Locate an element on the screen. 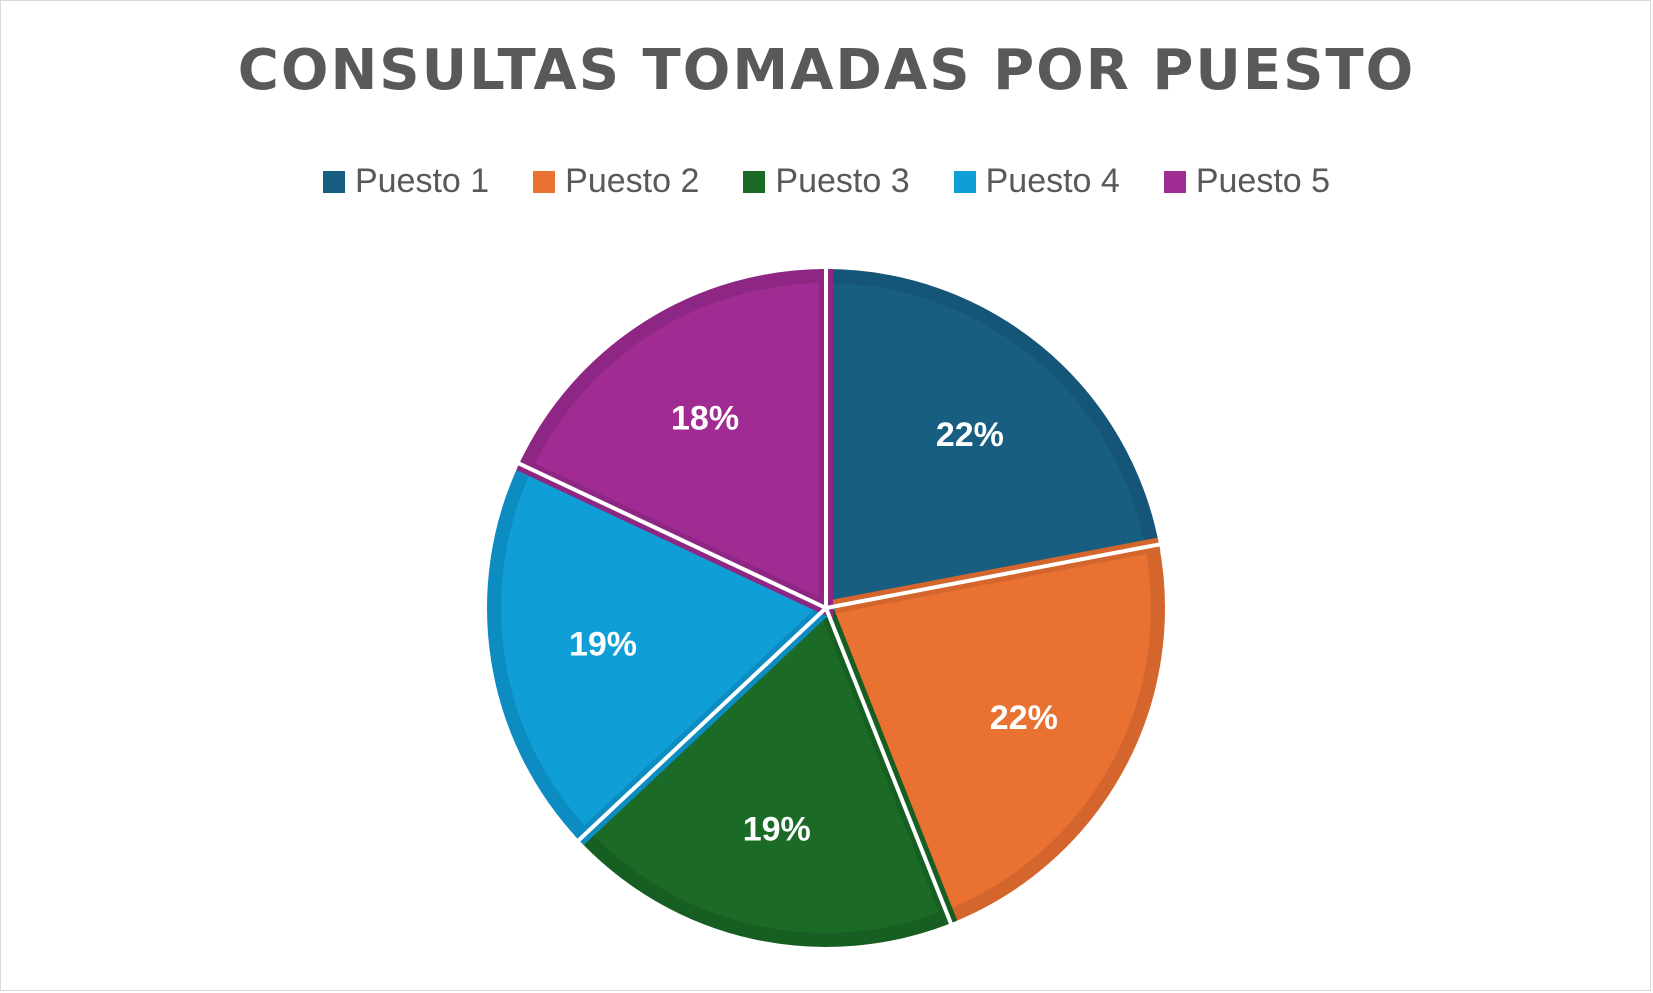  legend-item-puesto-5: Puesto 5 is located at coordinates (1247, 181).